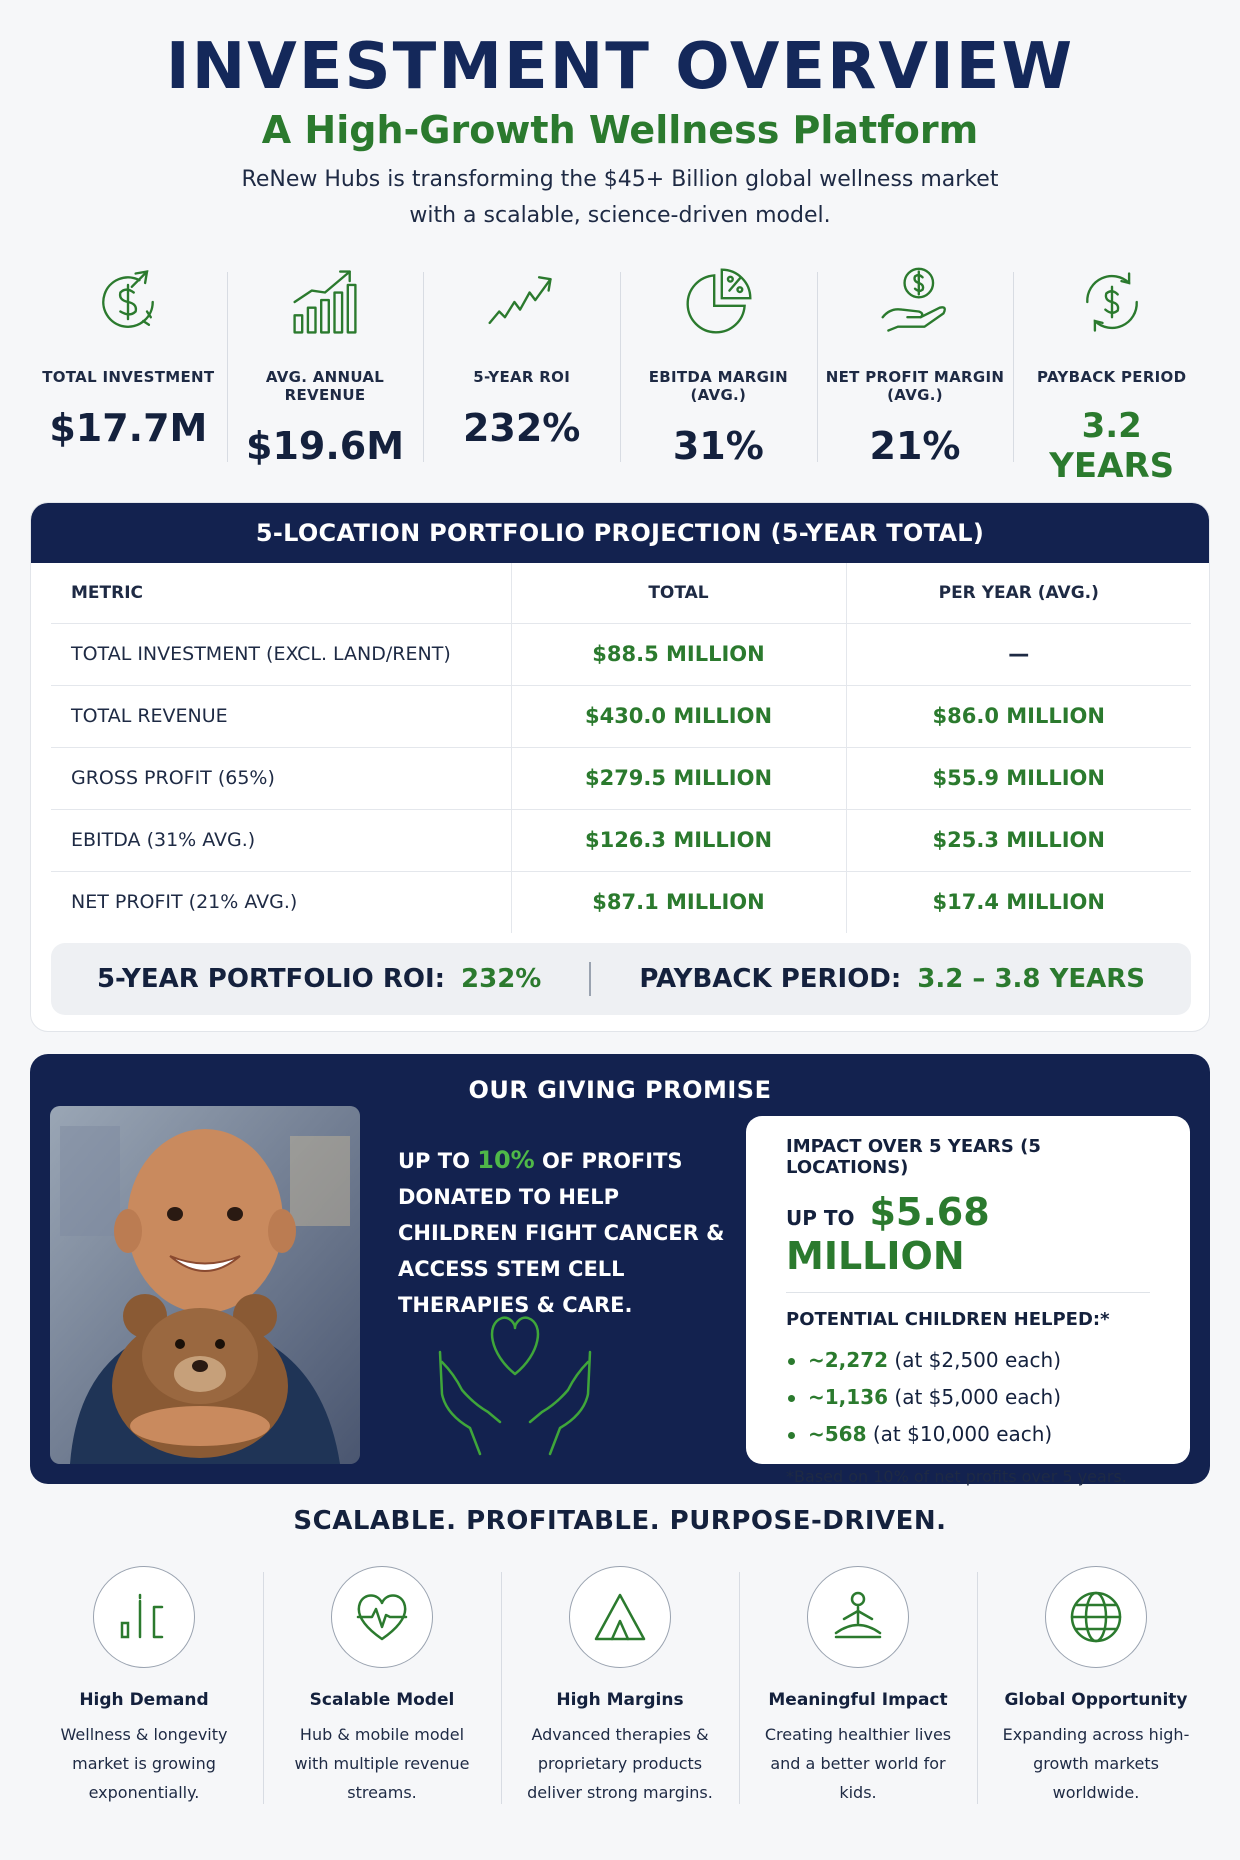 The width and height of the screenshot is (1240, 1860). Describe the element at coordinates (678, 778) in the screenshot. I see `row-total: $279.5 MILLION` at that location.